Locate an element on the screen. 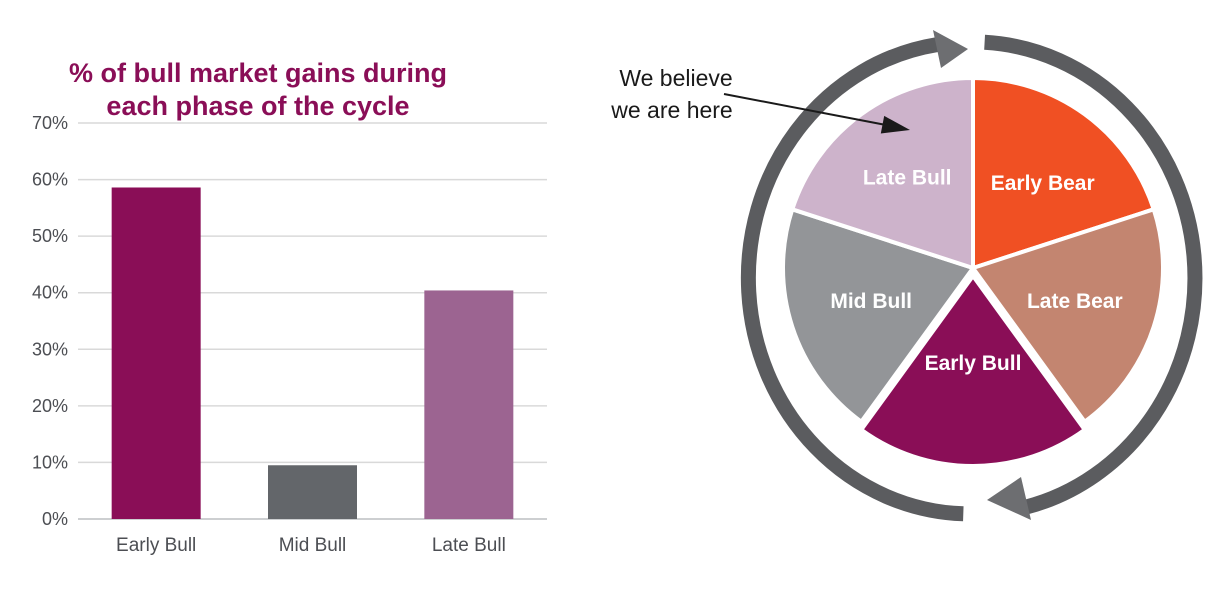 The width and height of the screenshot is (1214, 590). pie-slice-late-bear is located at coordinates (1068, 315).